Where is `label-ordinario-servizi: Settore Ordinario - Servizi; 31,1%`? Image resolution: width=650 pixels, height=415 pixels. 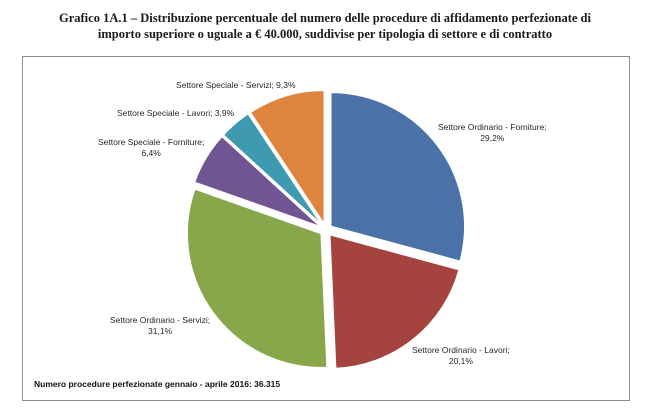
label-ordinario-servizi: Settore Ordinario - Servizi; 31,1% is located at coordinates (160, 326).